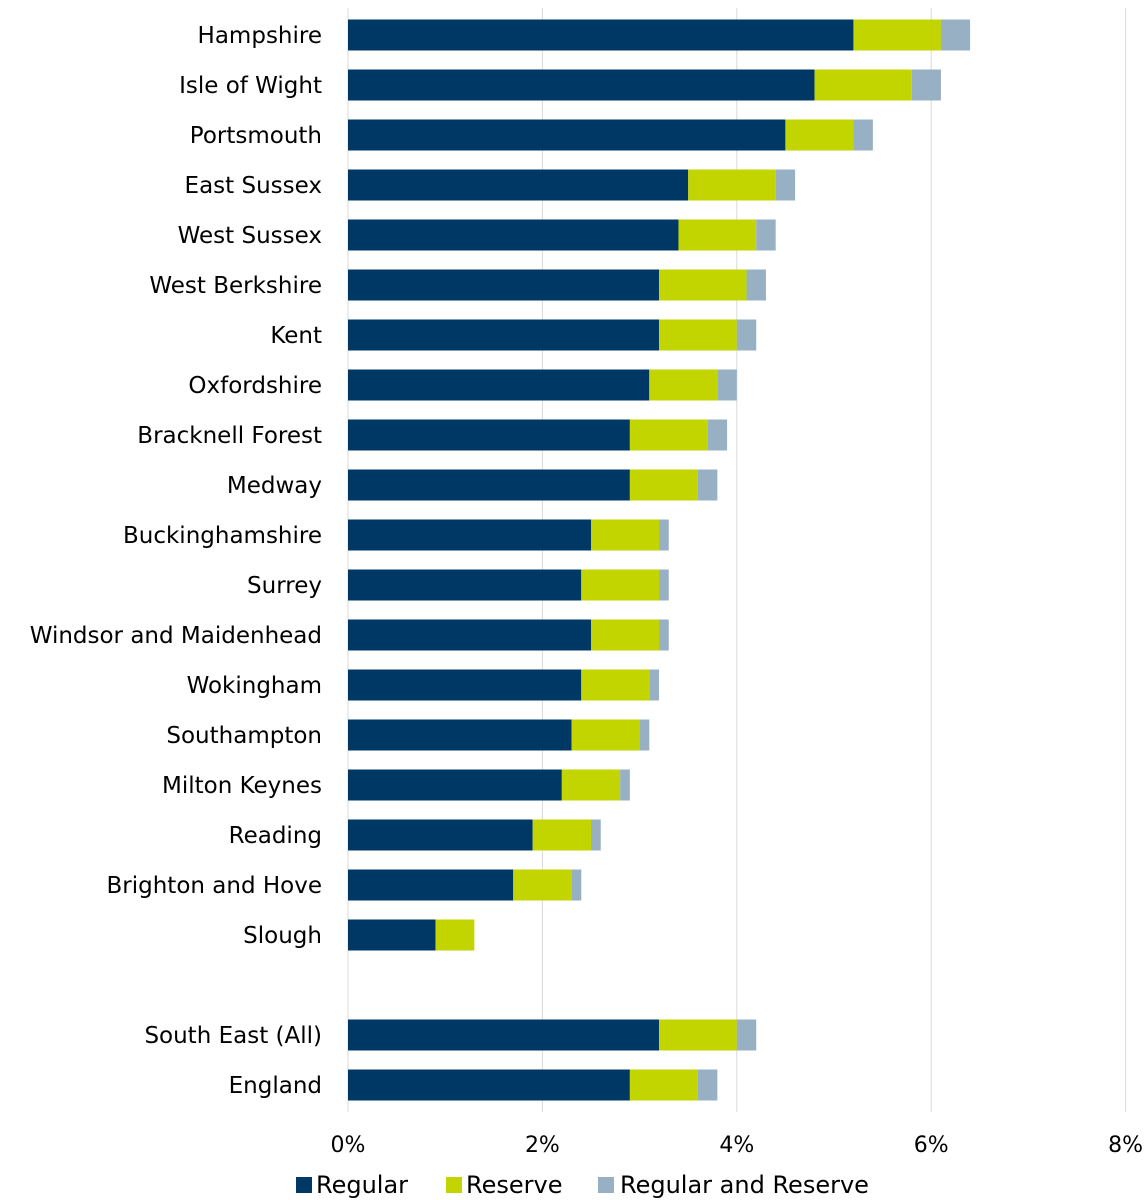  Describe the element at coordinates (955, 35) in the screenshot. I see `bar-regular-and-reserve-hampshire` at that location.